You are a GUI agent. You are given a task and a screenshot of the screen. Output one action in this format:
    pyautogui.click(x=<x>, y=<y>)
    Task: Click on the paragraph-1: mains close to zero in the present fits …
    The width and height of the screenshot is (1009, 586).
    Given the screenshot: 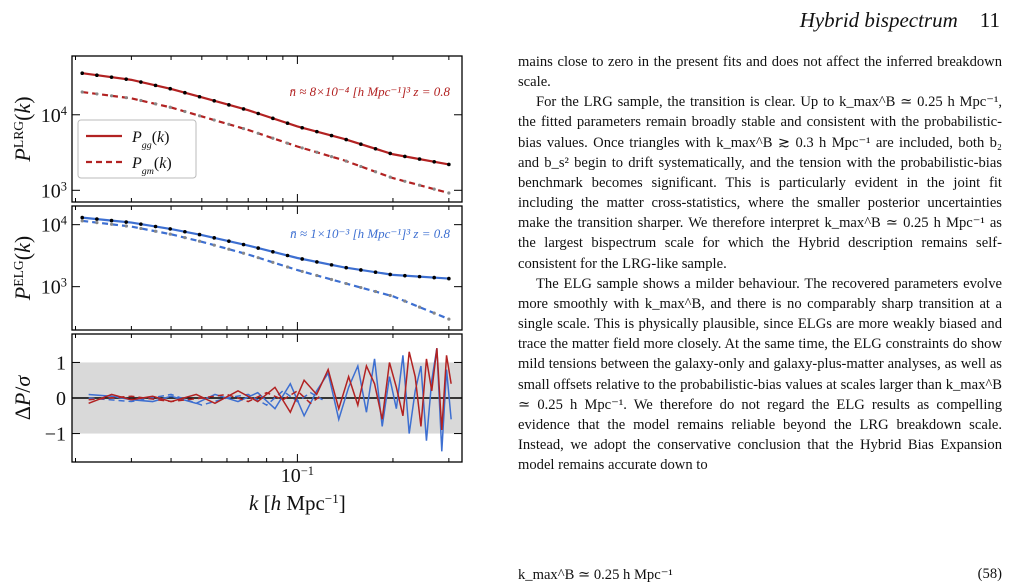 What is the action you would take?
    pyautogui.click(x=760, y=72)
    